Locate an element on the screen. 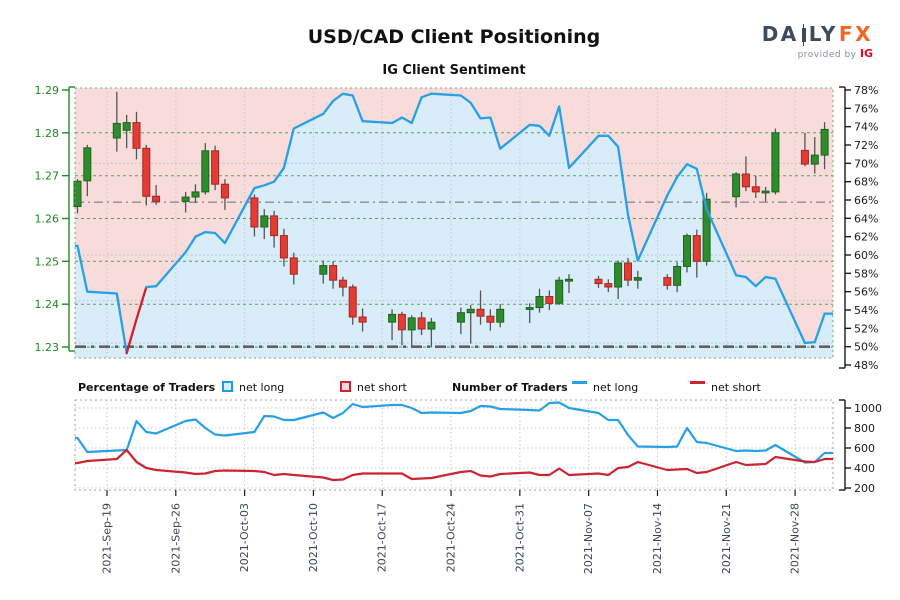 The image size is (900, 600). svg-text: 62% is located at coordinates (866, 237).